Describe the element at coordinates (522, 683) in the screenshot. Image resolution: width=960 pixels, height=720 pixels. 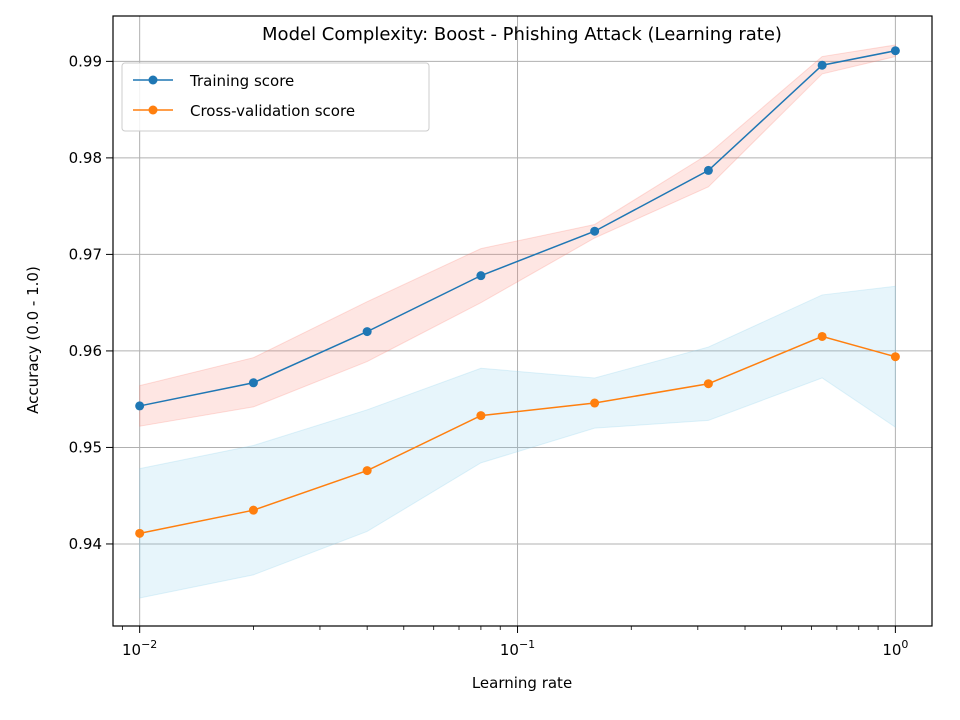
I see `x-axis-title: Learning rate` at that location.